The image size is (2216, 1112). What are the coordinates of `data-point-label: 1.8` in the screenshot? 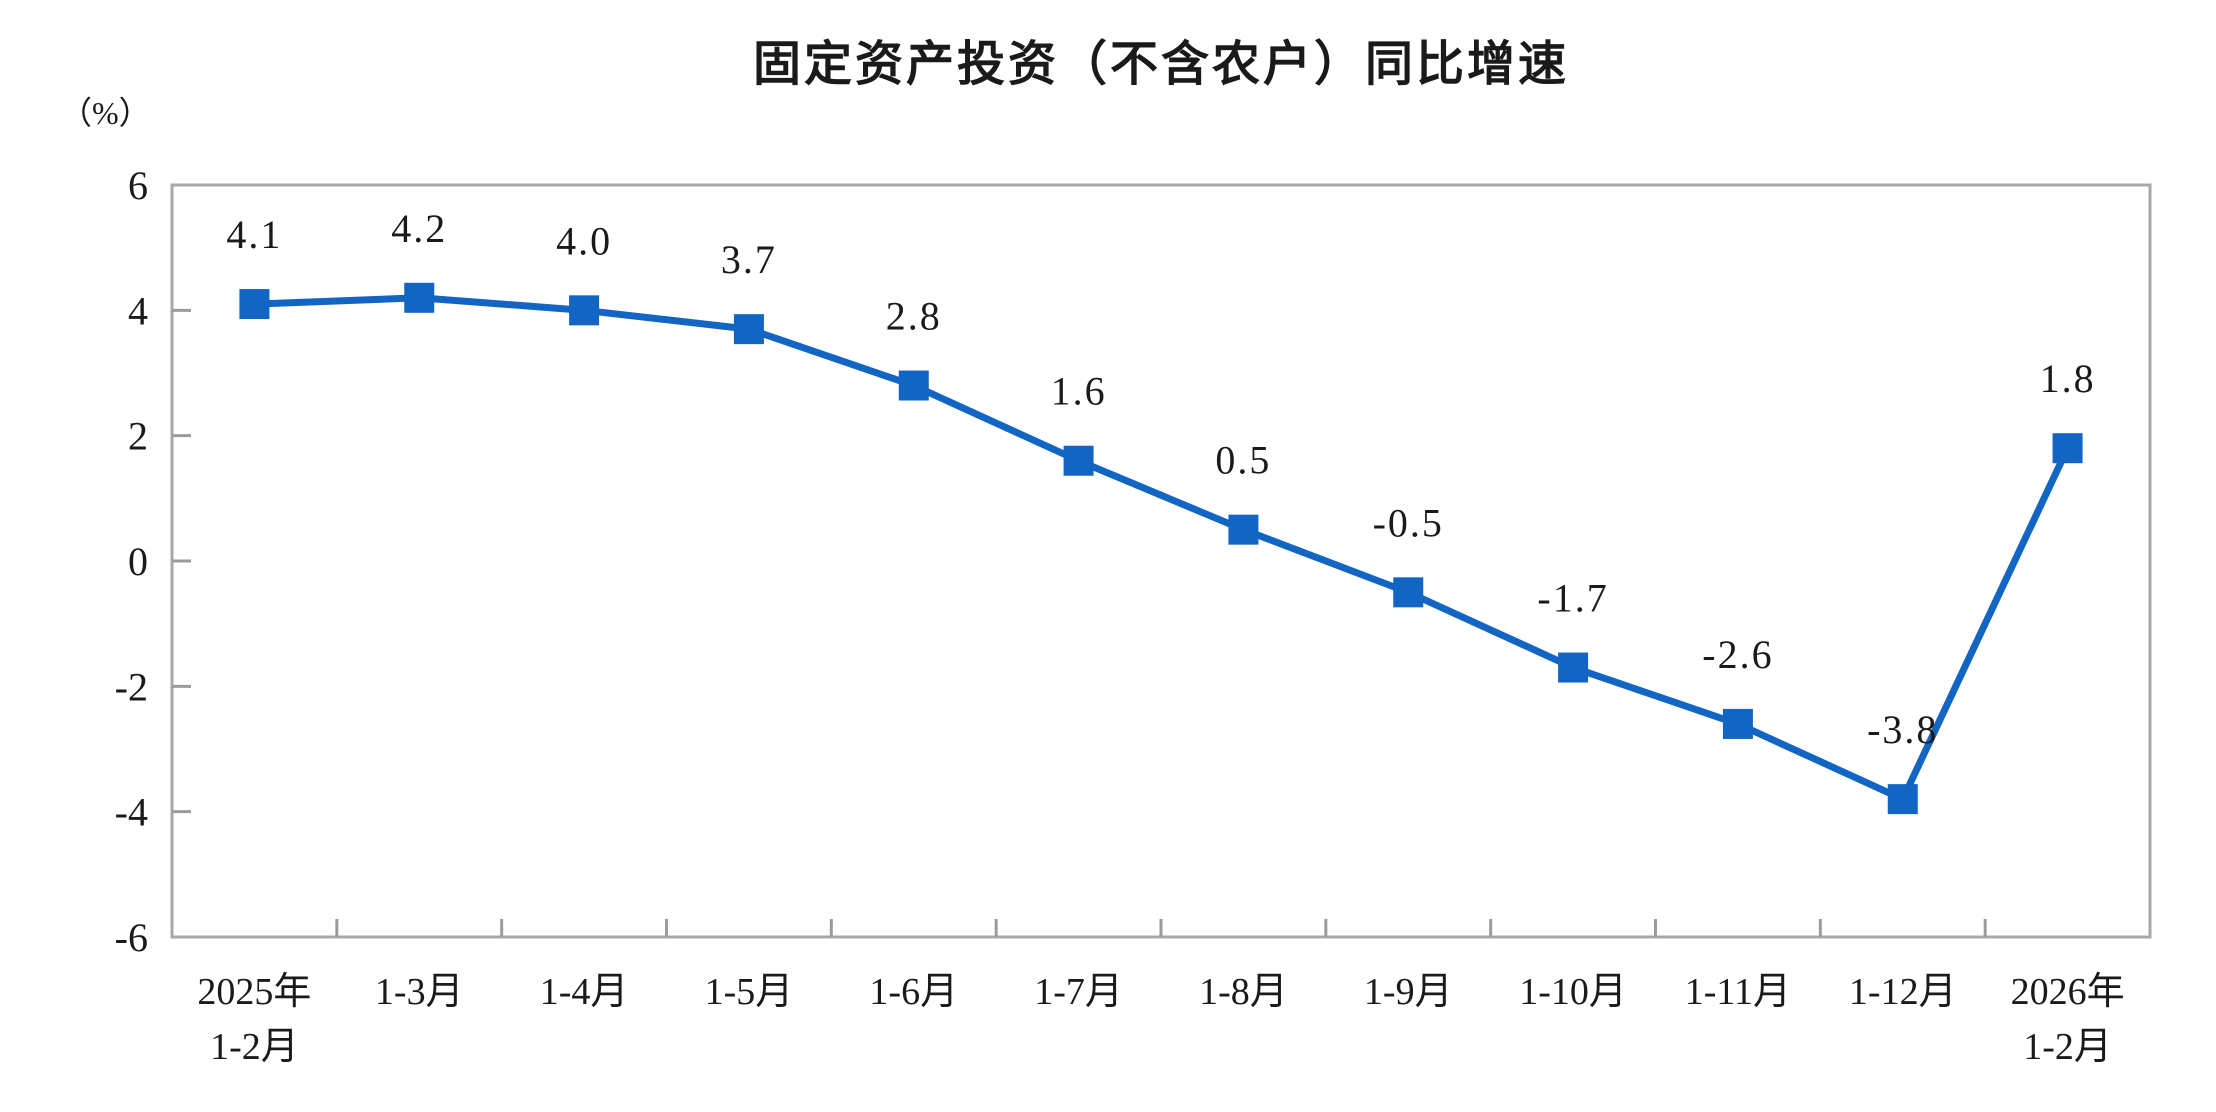 It's located at (2068, 378).